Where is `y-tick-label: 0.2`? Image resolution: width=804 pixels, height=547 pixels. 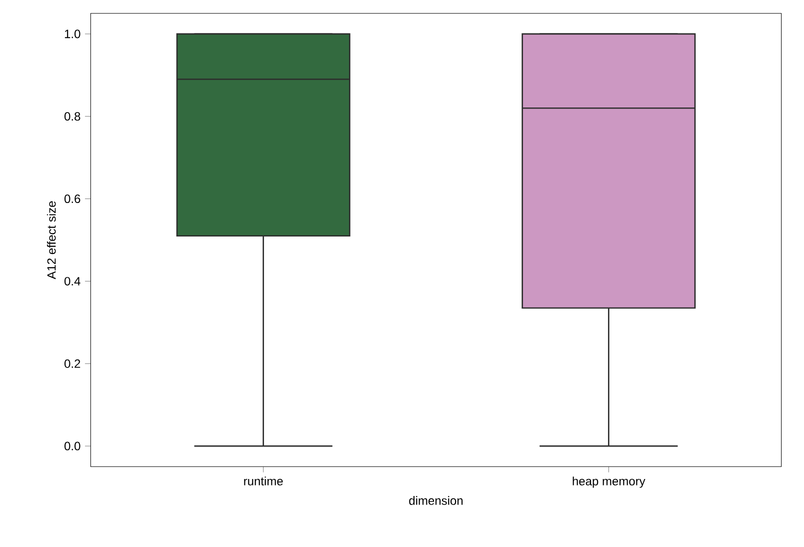
y-tick-label: 0.2 is located at coordinates (72, 364).